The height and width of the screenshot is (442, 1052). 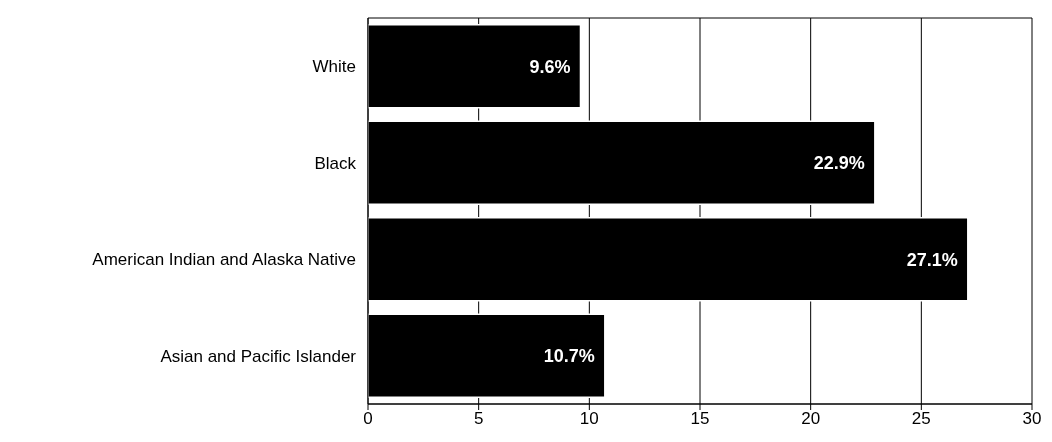 What do you see at coordinates (569, 356) in the screenshot?
I see `data-label: 10.7%` at bounding box center [569, 356].